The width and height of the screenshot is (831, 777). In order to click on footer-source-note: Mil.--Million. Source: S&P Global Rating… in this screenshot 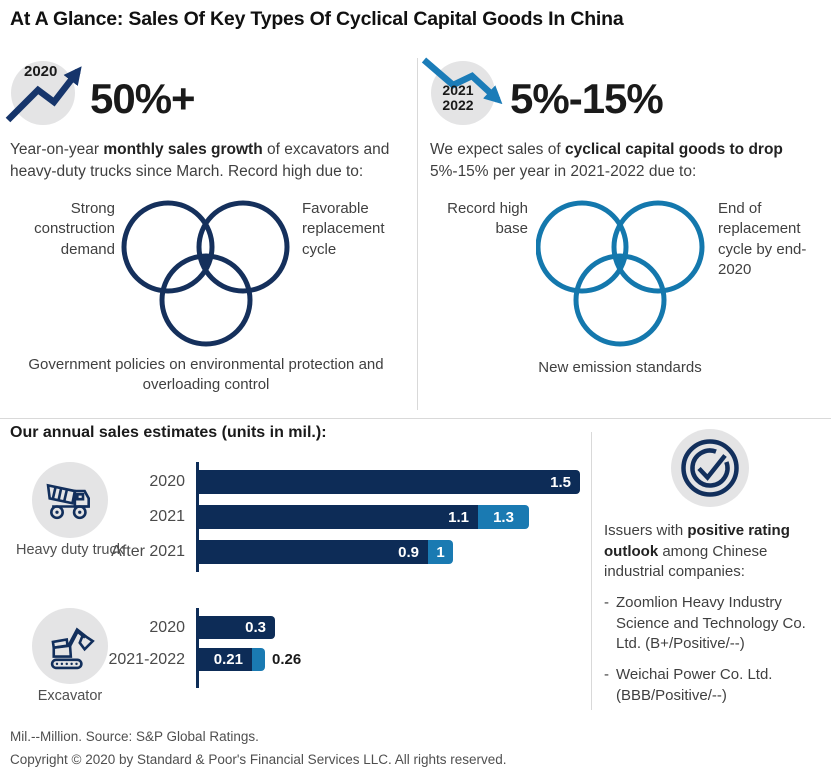, I will do `click(134, 736)`.